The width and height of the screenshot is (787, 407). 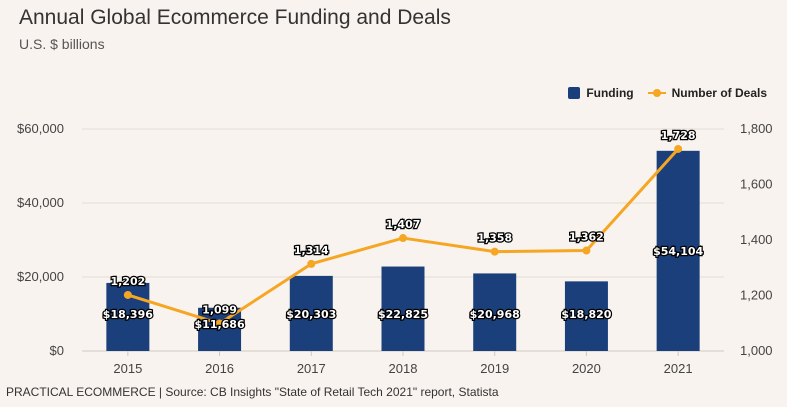 What do you see at coordinates (403, 314) in the screenshot?
I see `funding-data-label: $22,825` at bounding box center [403, 314].